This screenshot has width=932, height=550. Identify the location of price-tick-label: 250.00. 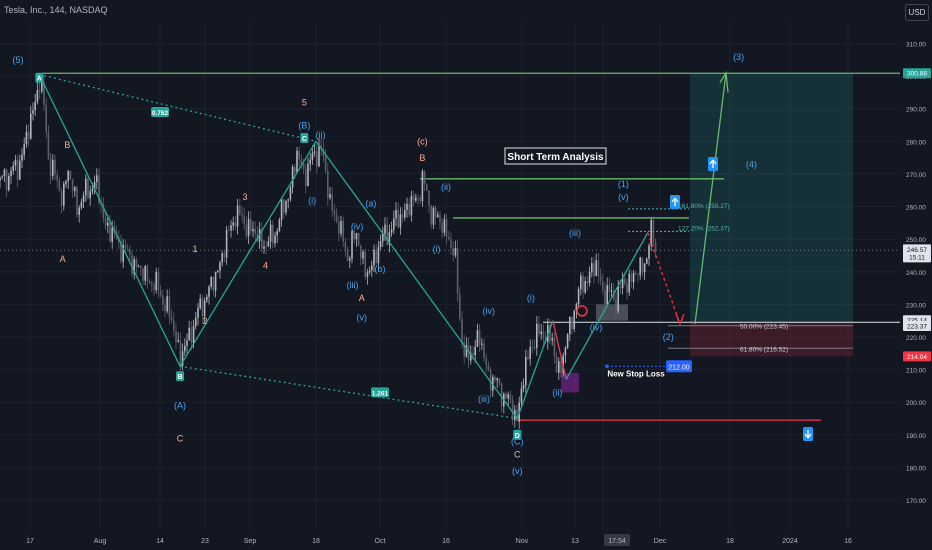
(916, 240).